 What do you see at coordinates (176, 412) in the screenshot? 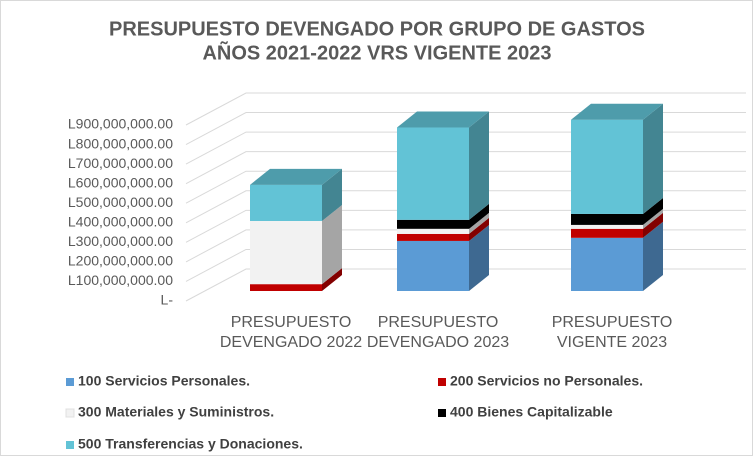
I see `legend-label: 300 Materiales y Suministros.` at bounding box center [176, 412].